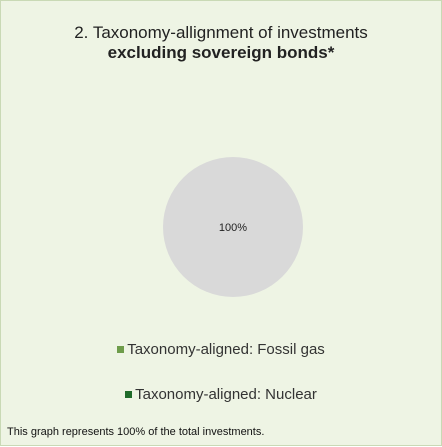  I want to click on pie-data-label: 100%, so click(233, 228).